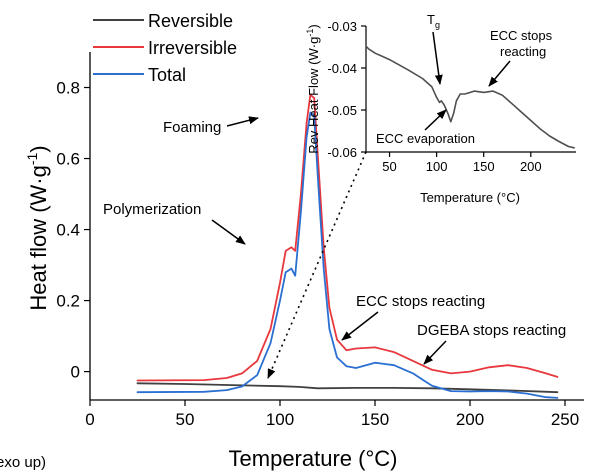 This screenshot has height=473, width=595. I want to click on y-tick-label: 0.6, so click(68, 159).